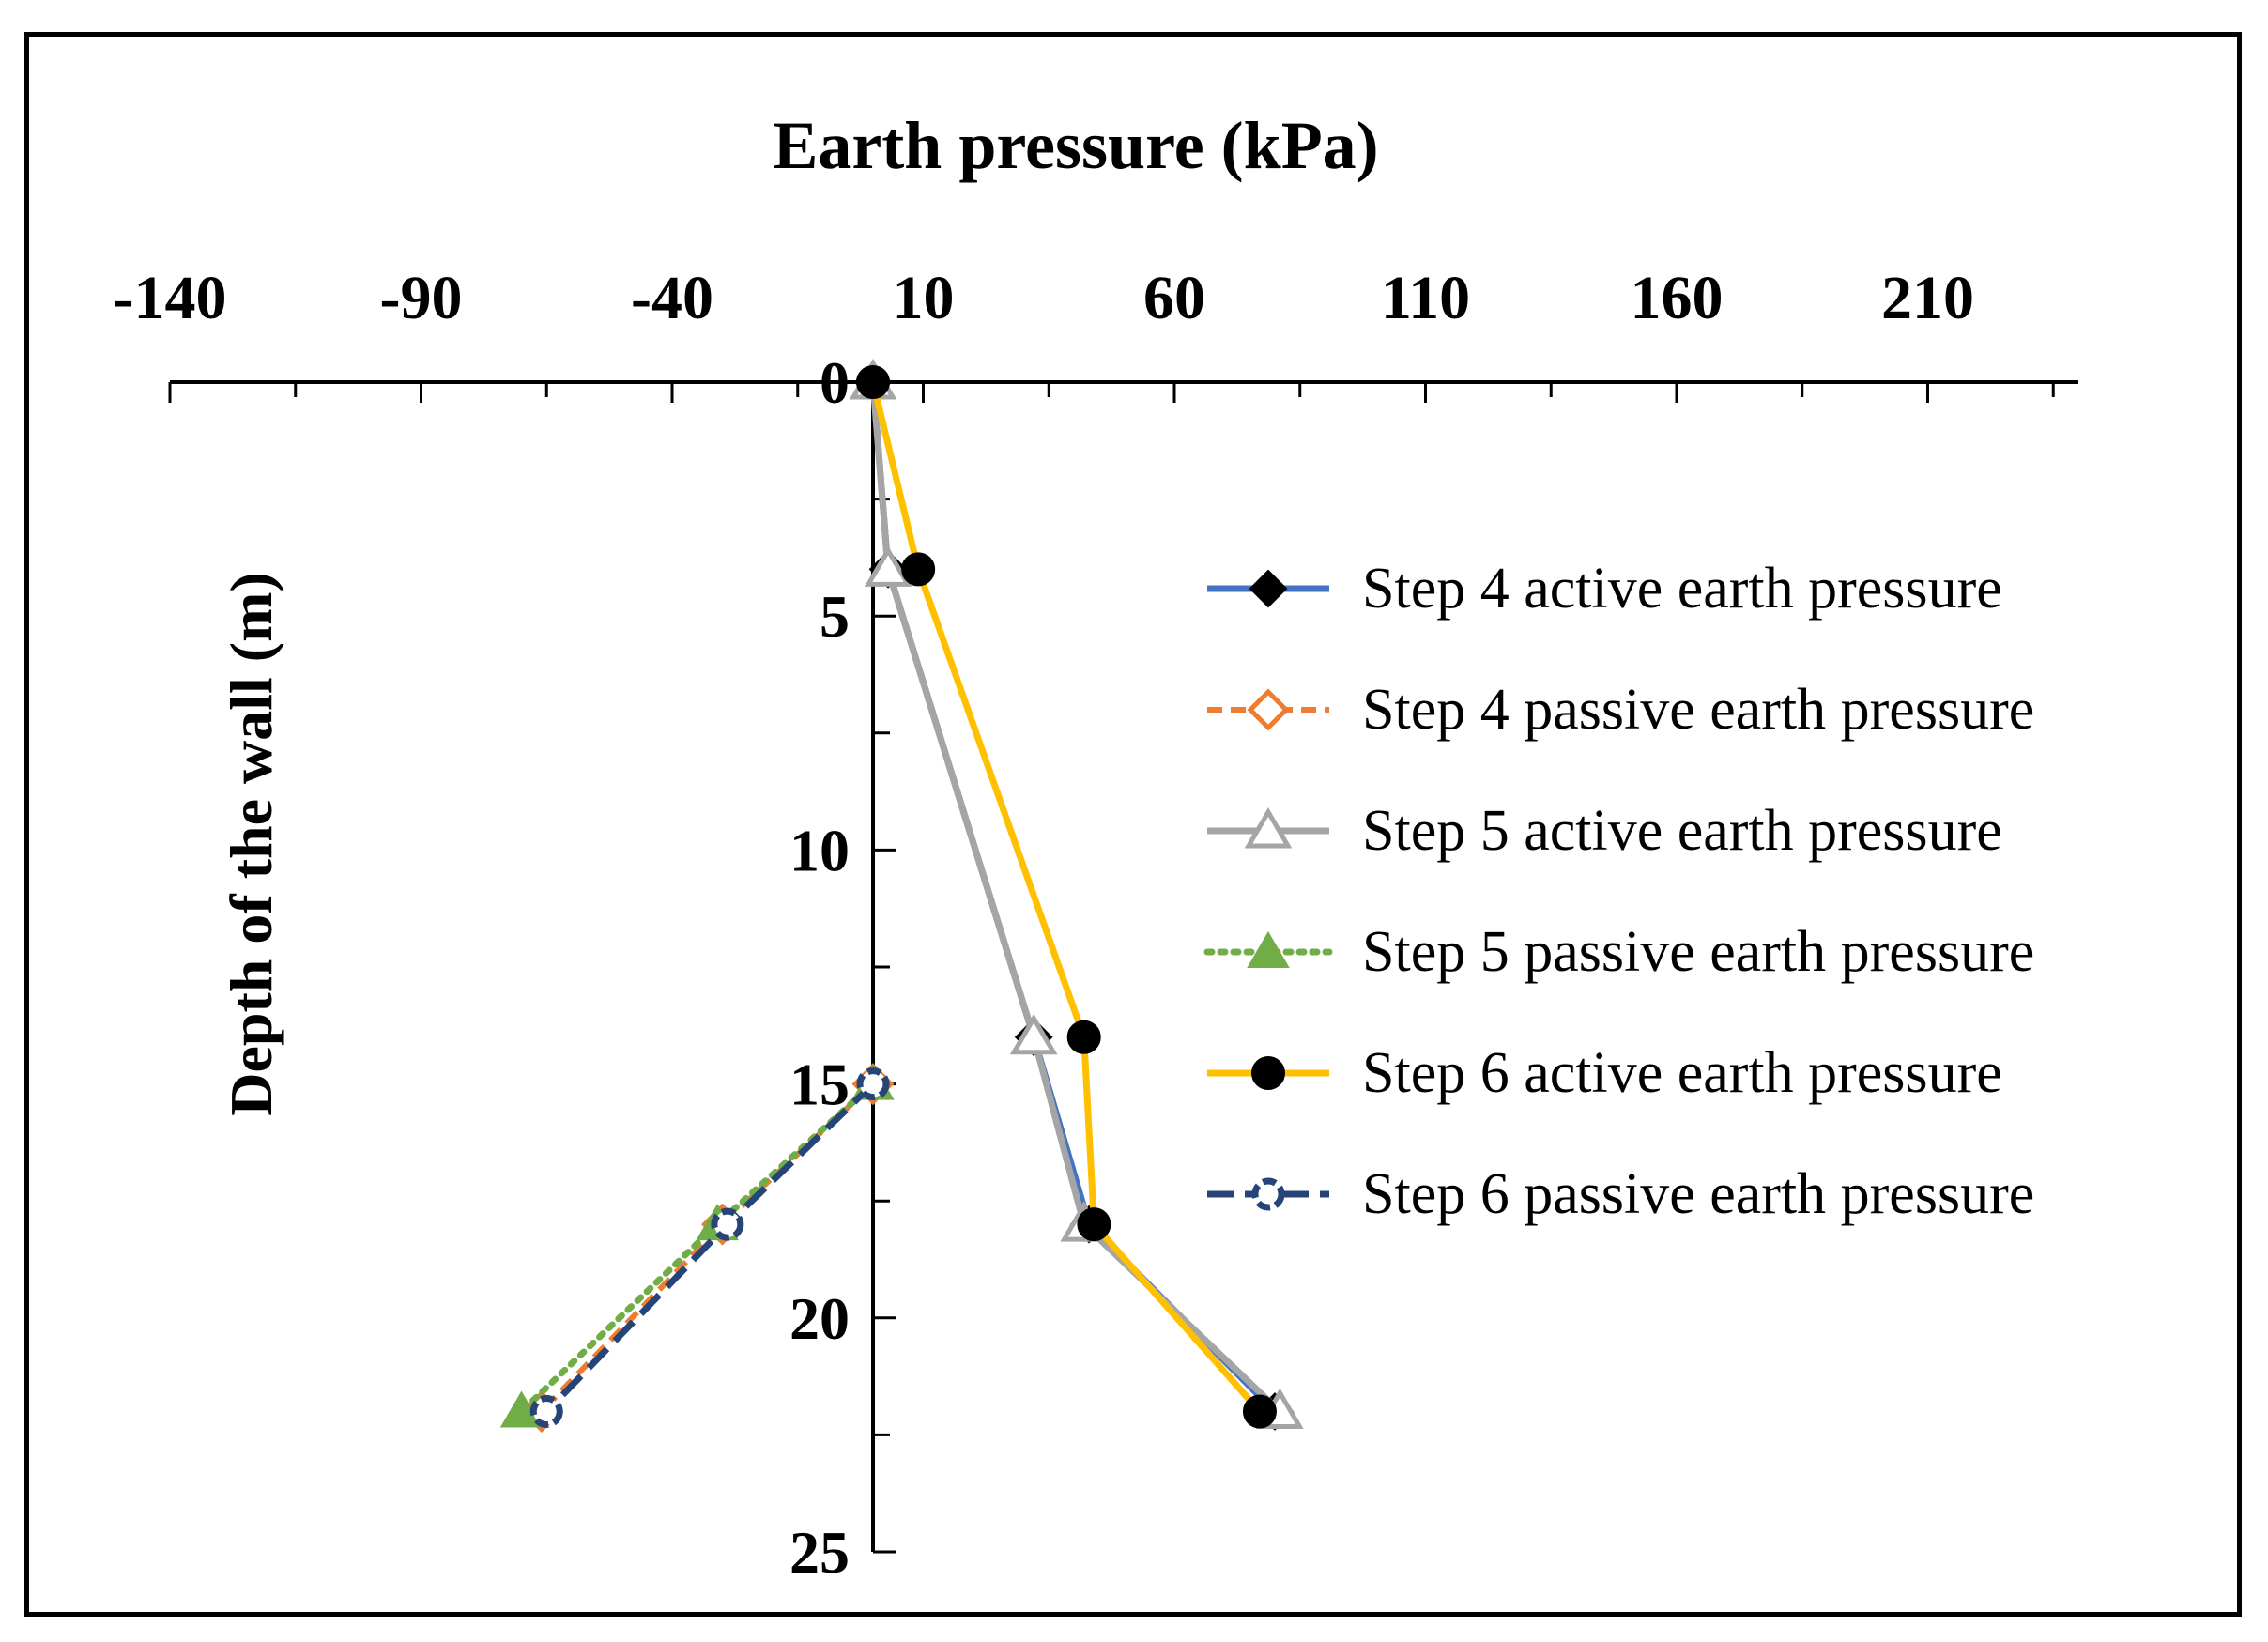 The image size is (2268, 1642). Describe the element at coordinates (1698, 710) in the screenshot. I see `legend-label: Step 4 passive earth pressure` at that location.